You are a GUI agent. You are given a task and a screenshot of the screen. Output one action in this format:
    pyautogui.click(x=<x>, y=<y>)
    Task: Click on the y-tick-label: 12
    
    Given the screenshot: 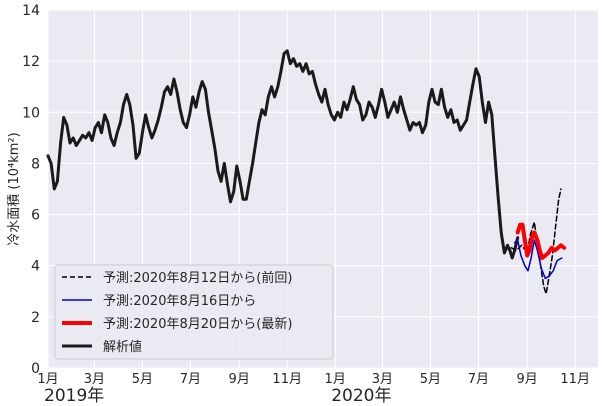 What is the action you would take?
    pyautogui.click(x=31, y=62)
    